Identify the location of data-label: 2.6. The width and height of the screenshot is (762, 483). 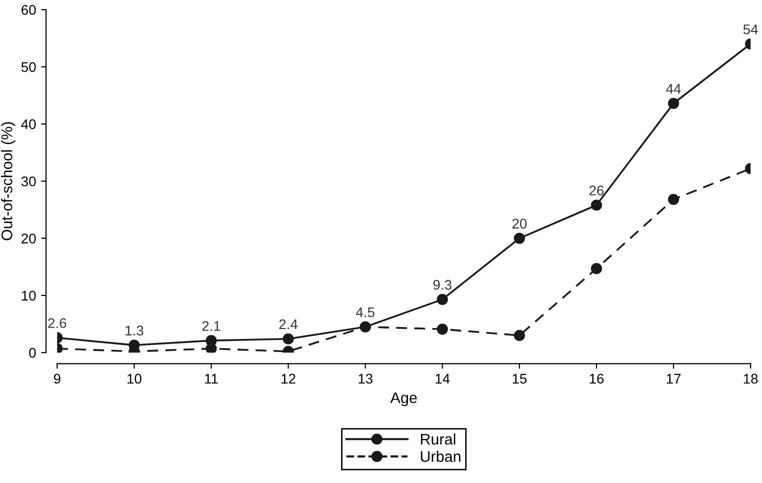
(57, 323).